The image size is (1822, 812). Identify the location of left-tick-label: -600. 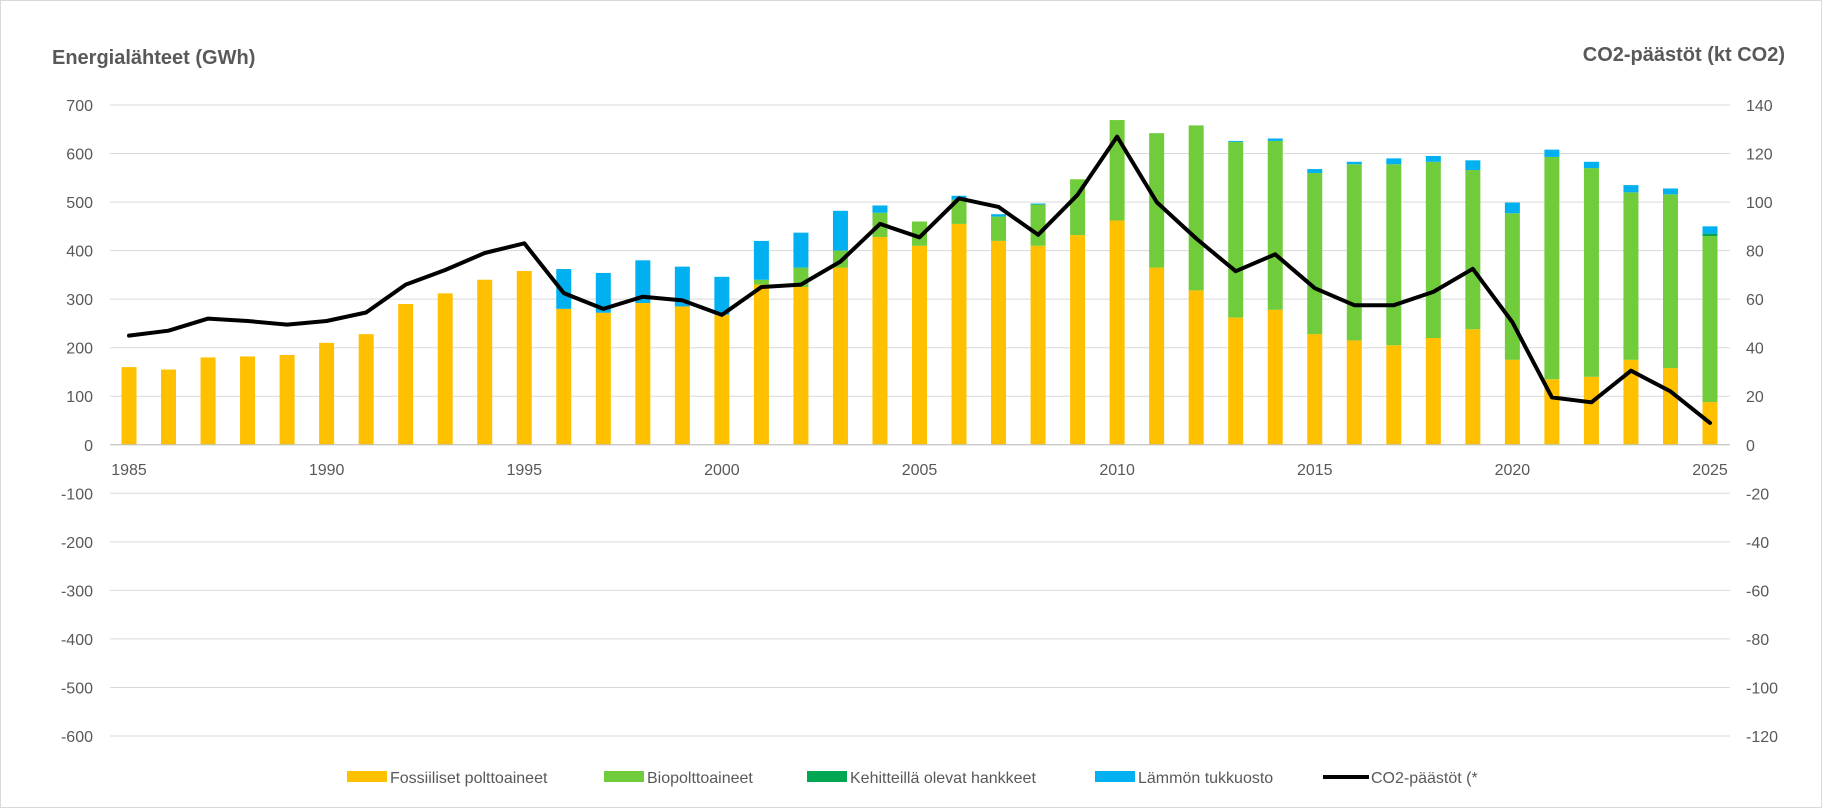
(77, 737).